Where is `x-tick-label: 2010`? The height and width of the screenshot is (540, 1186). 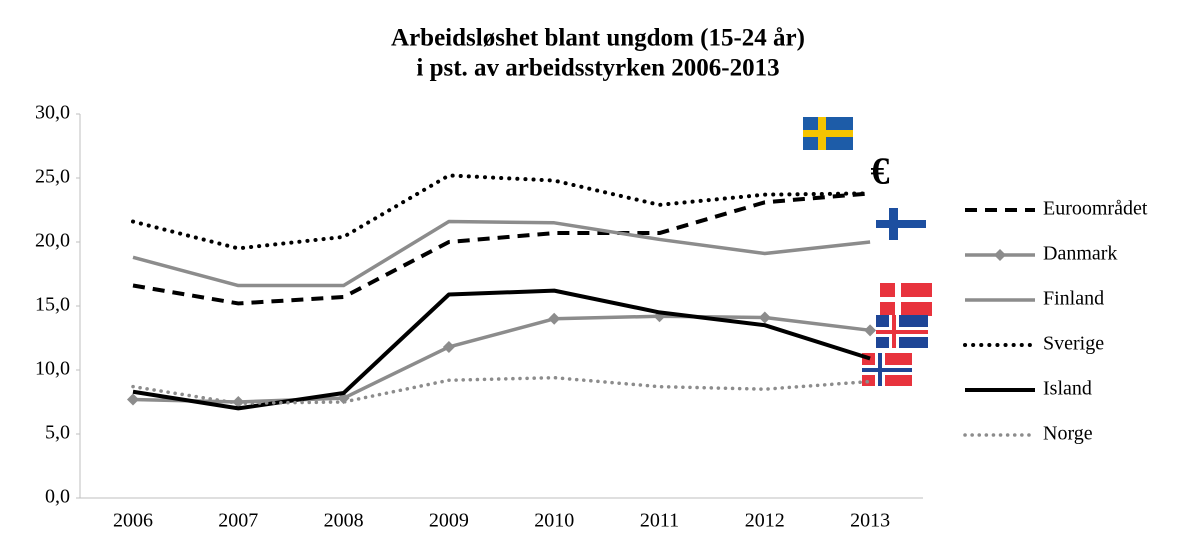 x-tick-label: 2010 is located at coordinates (554, 521).